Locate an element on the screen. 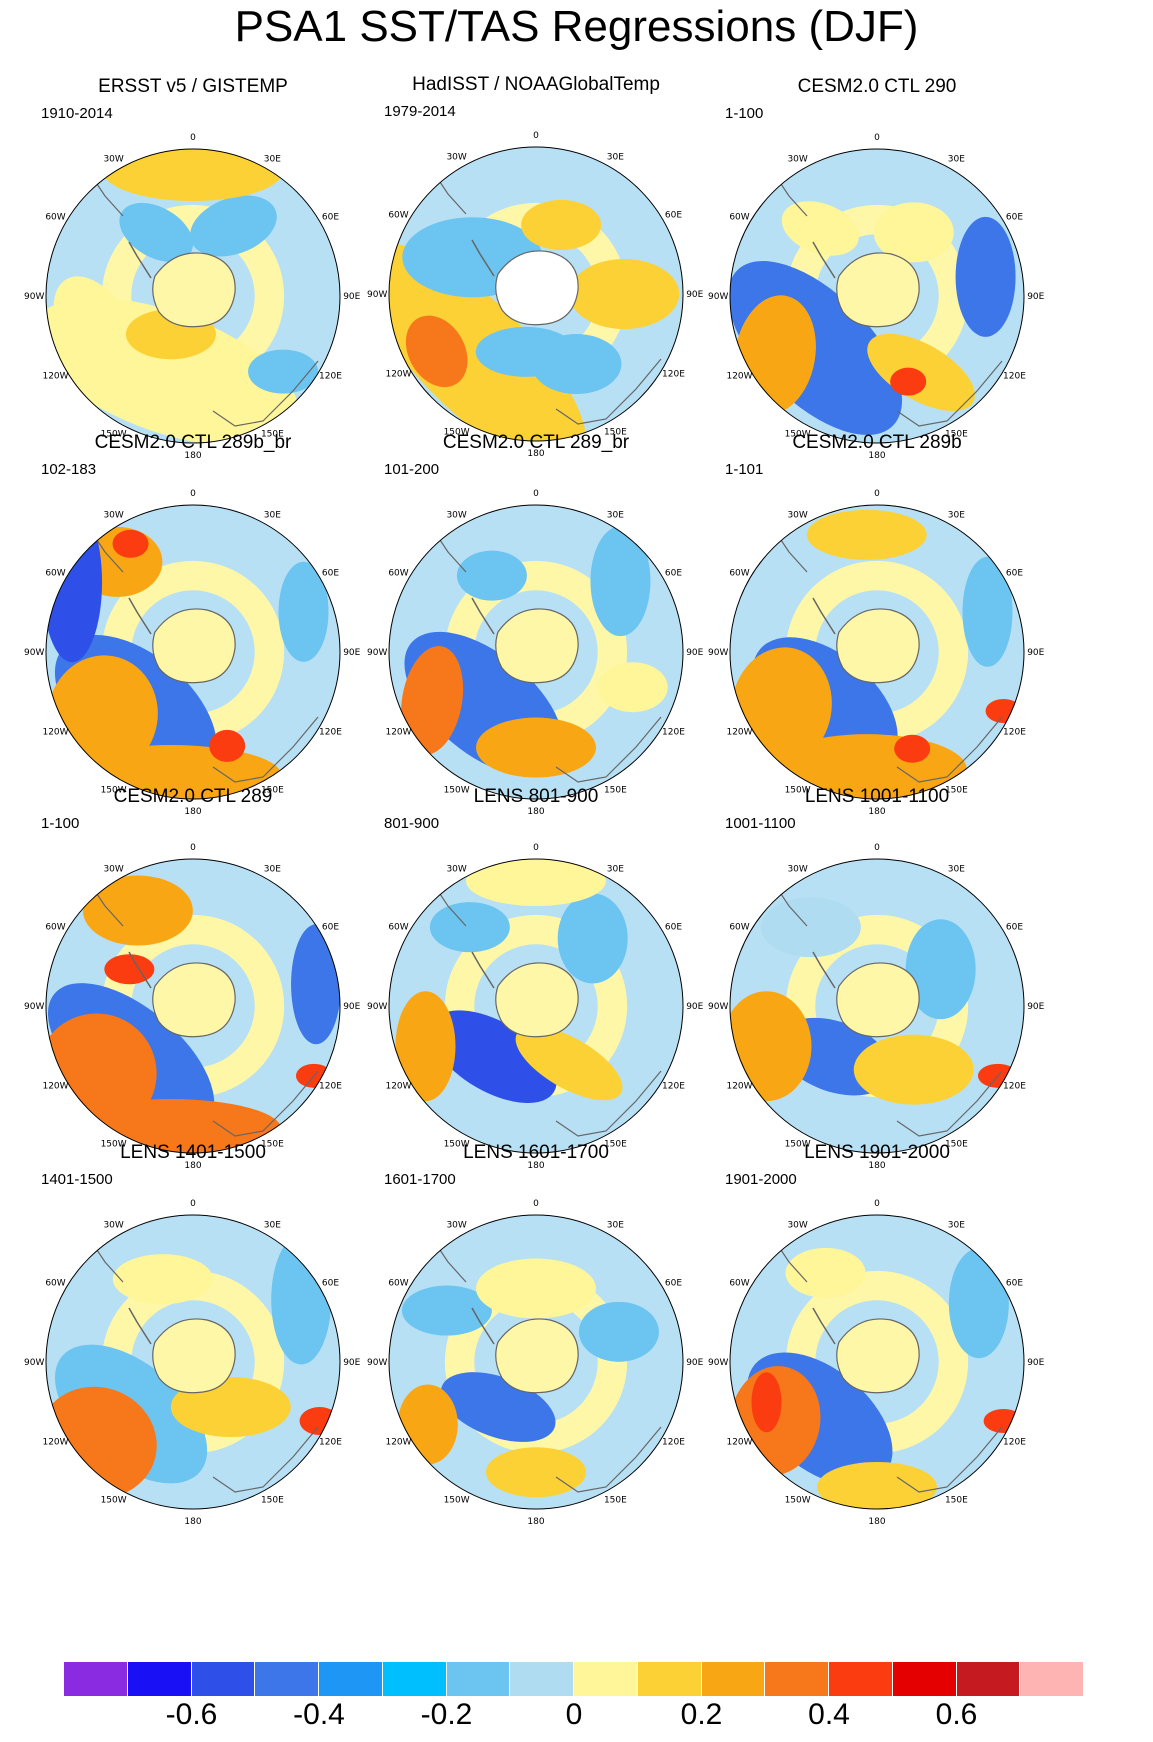  panel-period: 102-183 is located at coordinates (69, 469).